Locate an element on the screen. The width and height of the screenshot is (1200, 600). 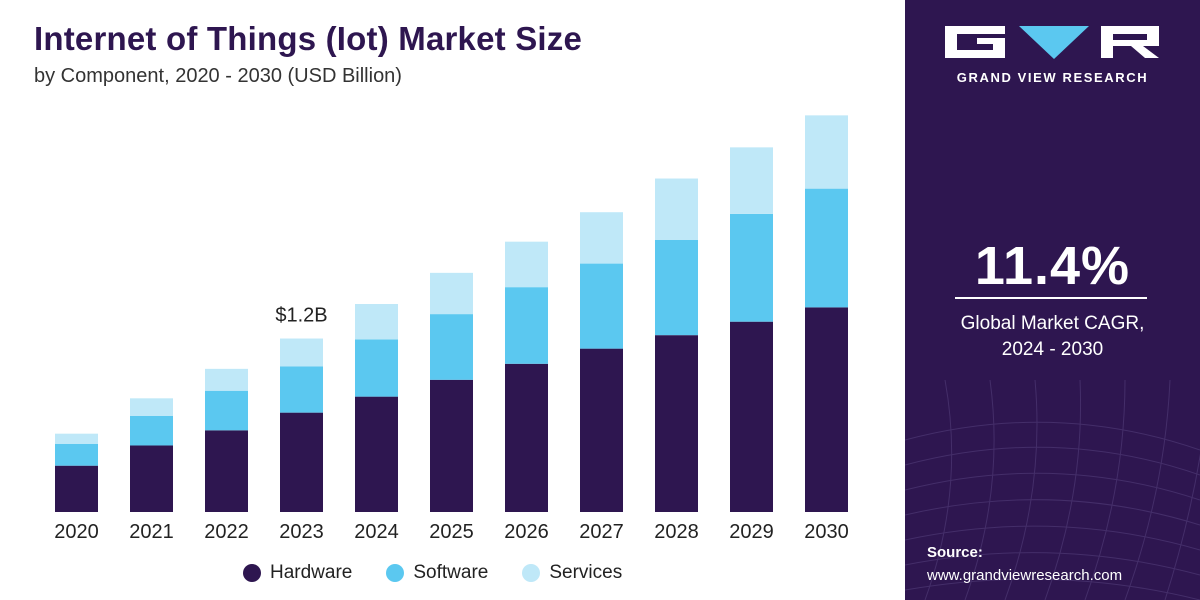
bar-services-2024 is located at coordinates (376, 322).